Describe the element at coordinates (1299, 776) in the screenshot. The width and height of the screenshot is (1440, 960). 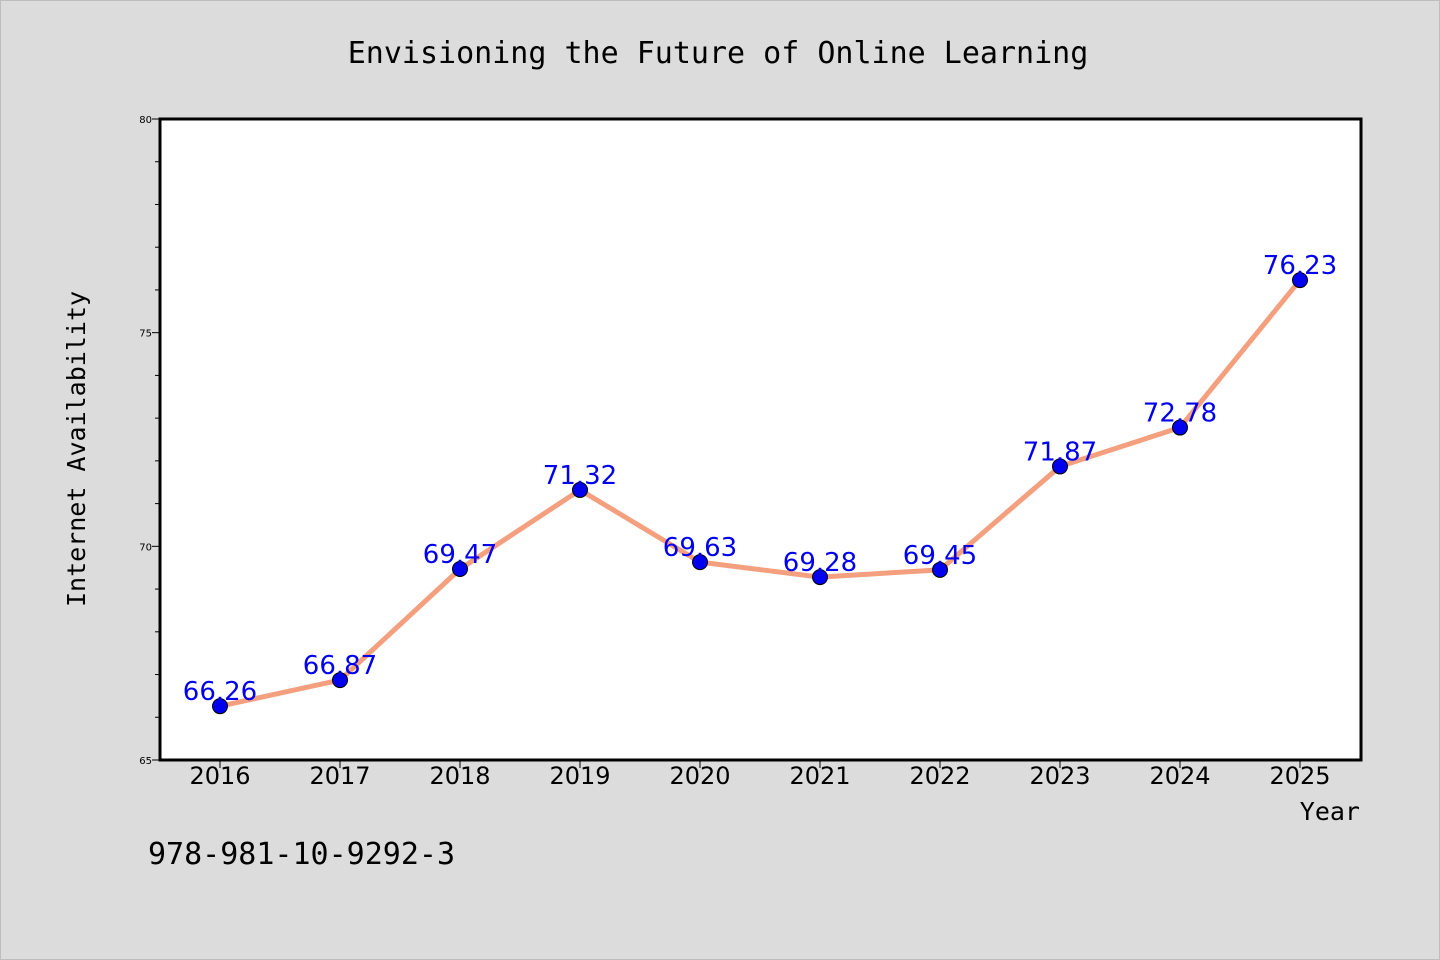
I see `x-tick-label: 2025` at that location.